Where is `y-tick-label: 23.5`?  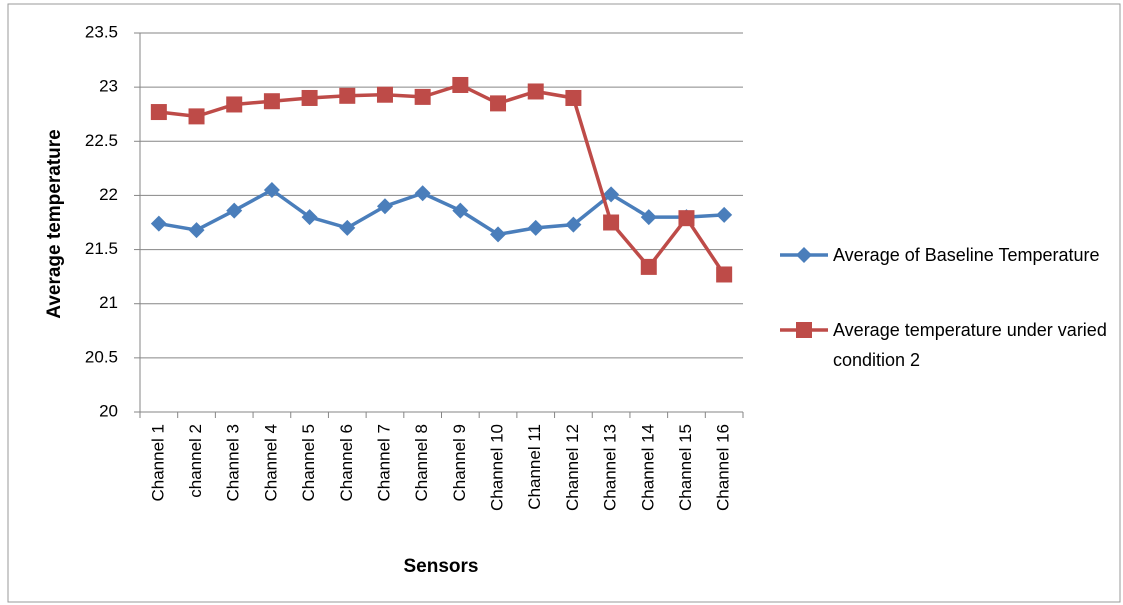
y-tick-label: 23.5 is located at coordinates (101, 31).